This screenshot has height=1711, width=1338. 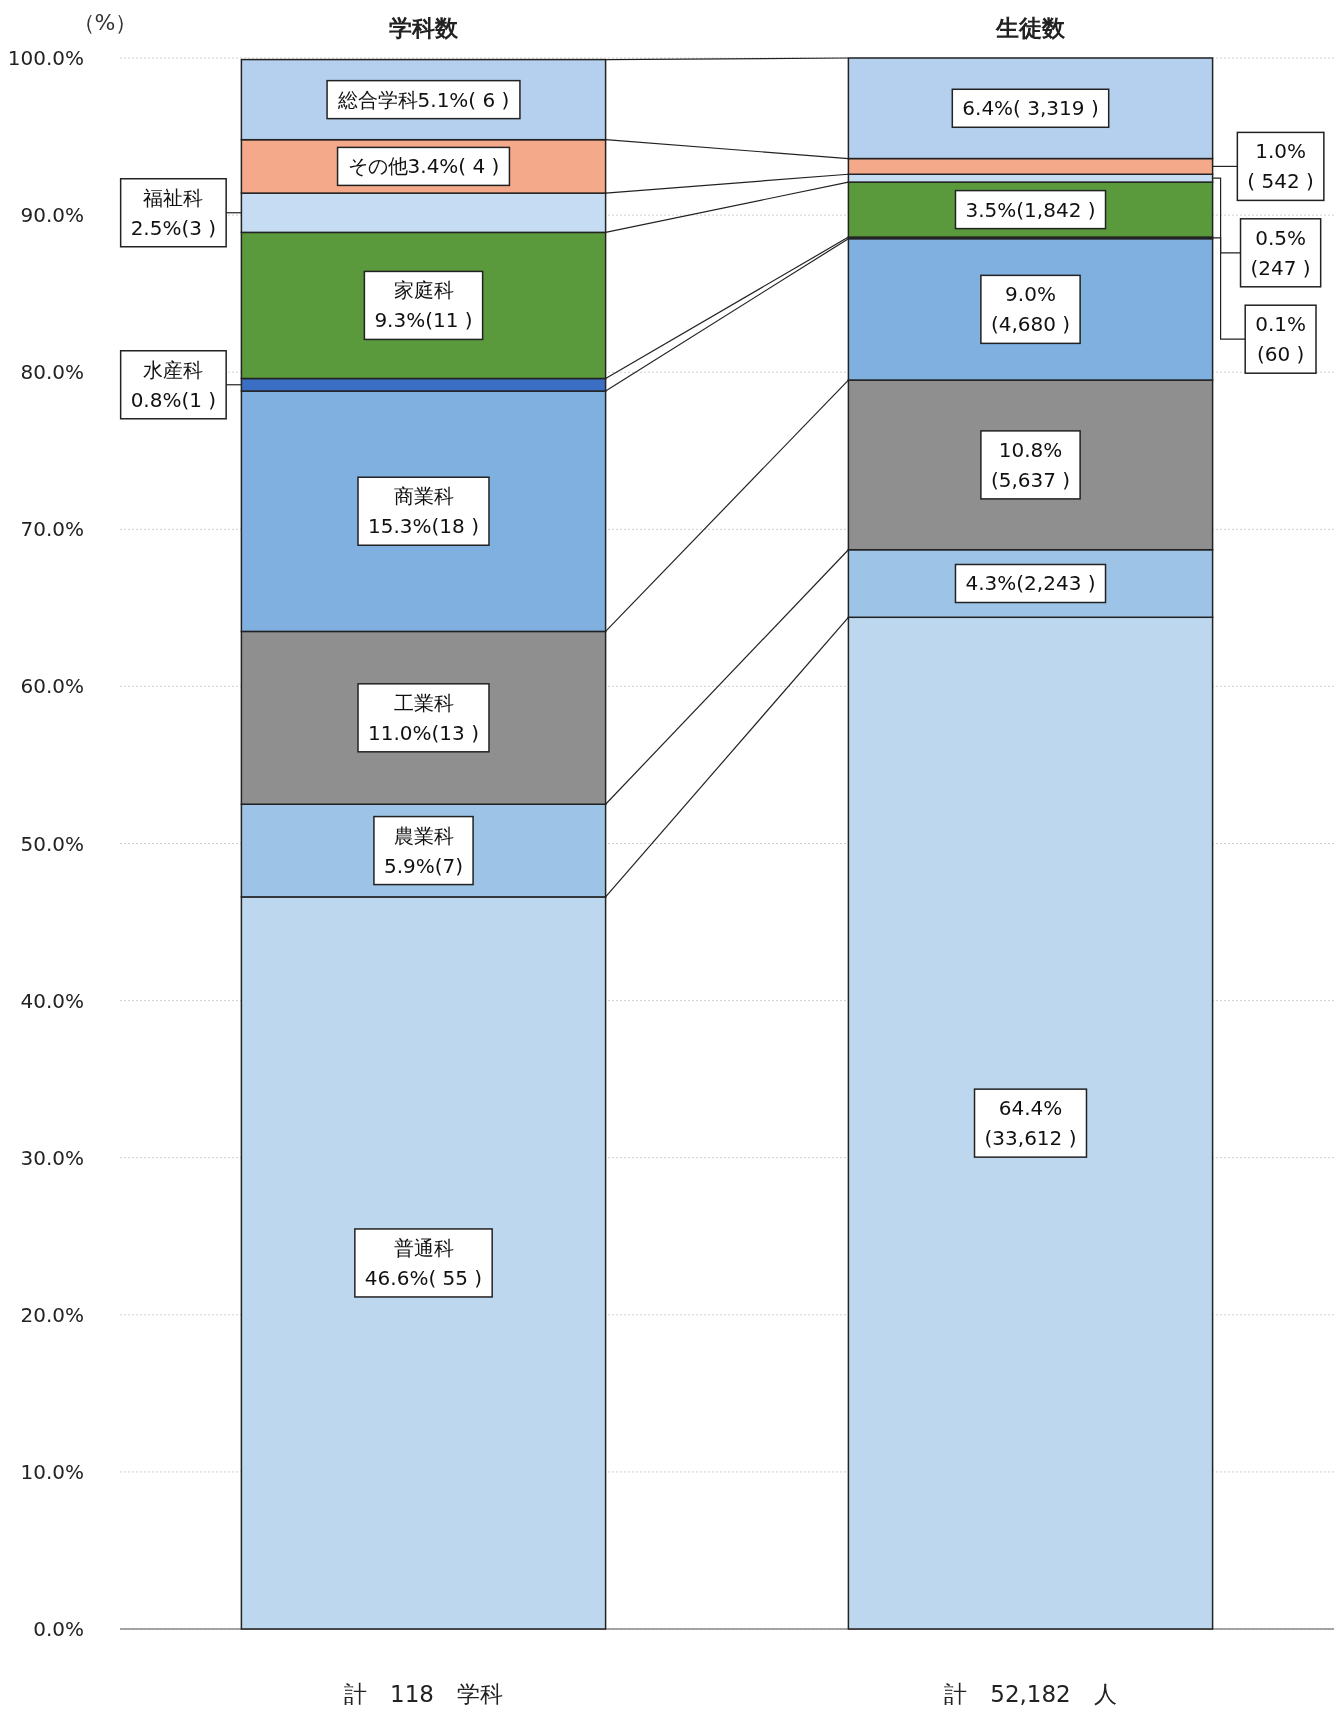 What do you see at coordinates (1280, 252) in the screenshot?
I see `data-label: 0.5% (247 )` at bounding box center [1280, 252].